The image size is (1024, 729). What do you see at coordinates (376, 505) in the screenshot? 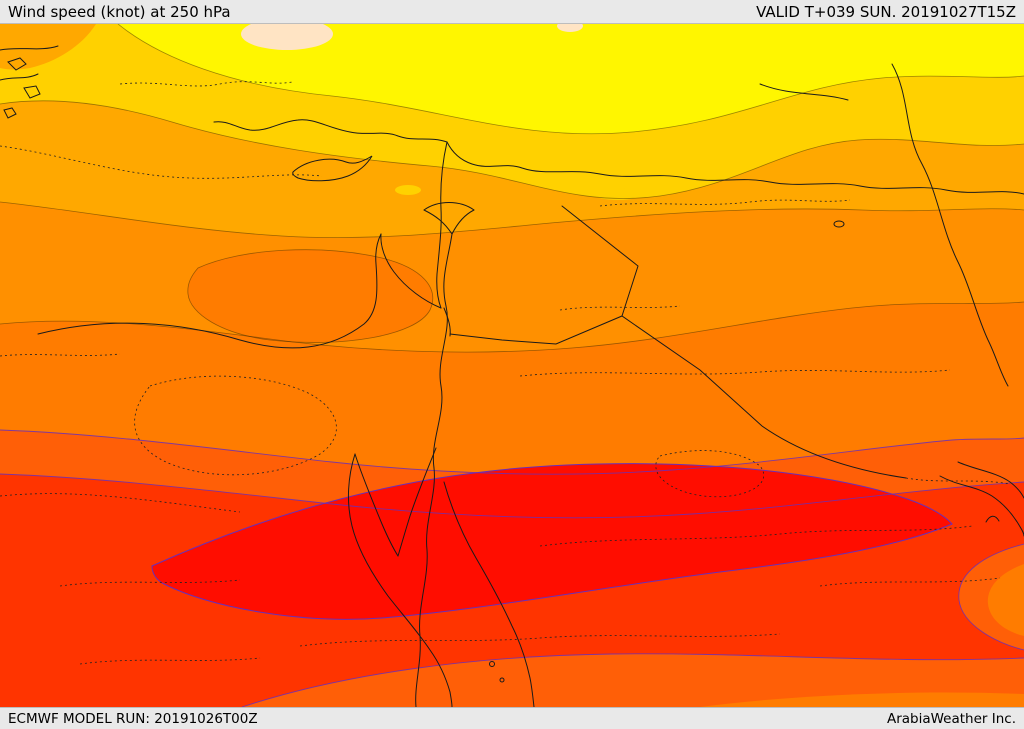
I see `gulf-of-suez` at bounding box center [376, 505].